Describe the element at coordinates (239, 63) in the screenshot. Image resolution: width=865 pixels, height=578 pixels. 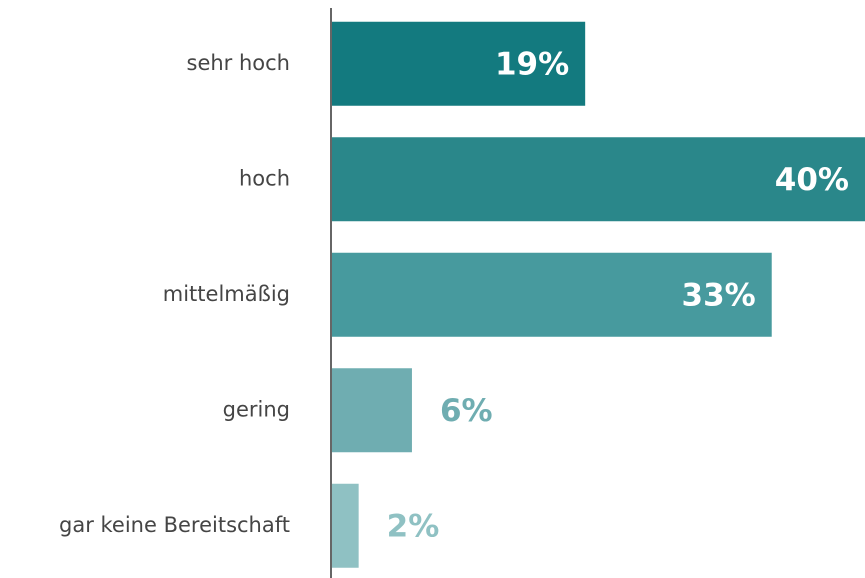
I see `category-label: sehr hoch` at that location.